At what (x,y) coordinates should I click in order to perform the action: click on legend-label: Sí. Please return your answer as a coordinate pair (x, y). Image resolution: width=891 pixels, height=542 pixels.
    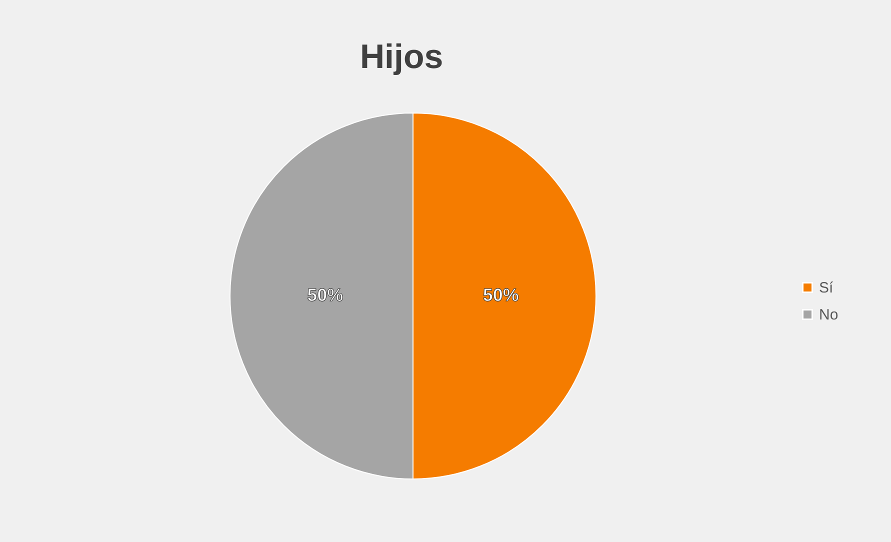
    Looking at the image, I should click on (826, 288).